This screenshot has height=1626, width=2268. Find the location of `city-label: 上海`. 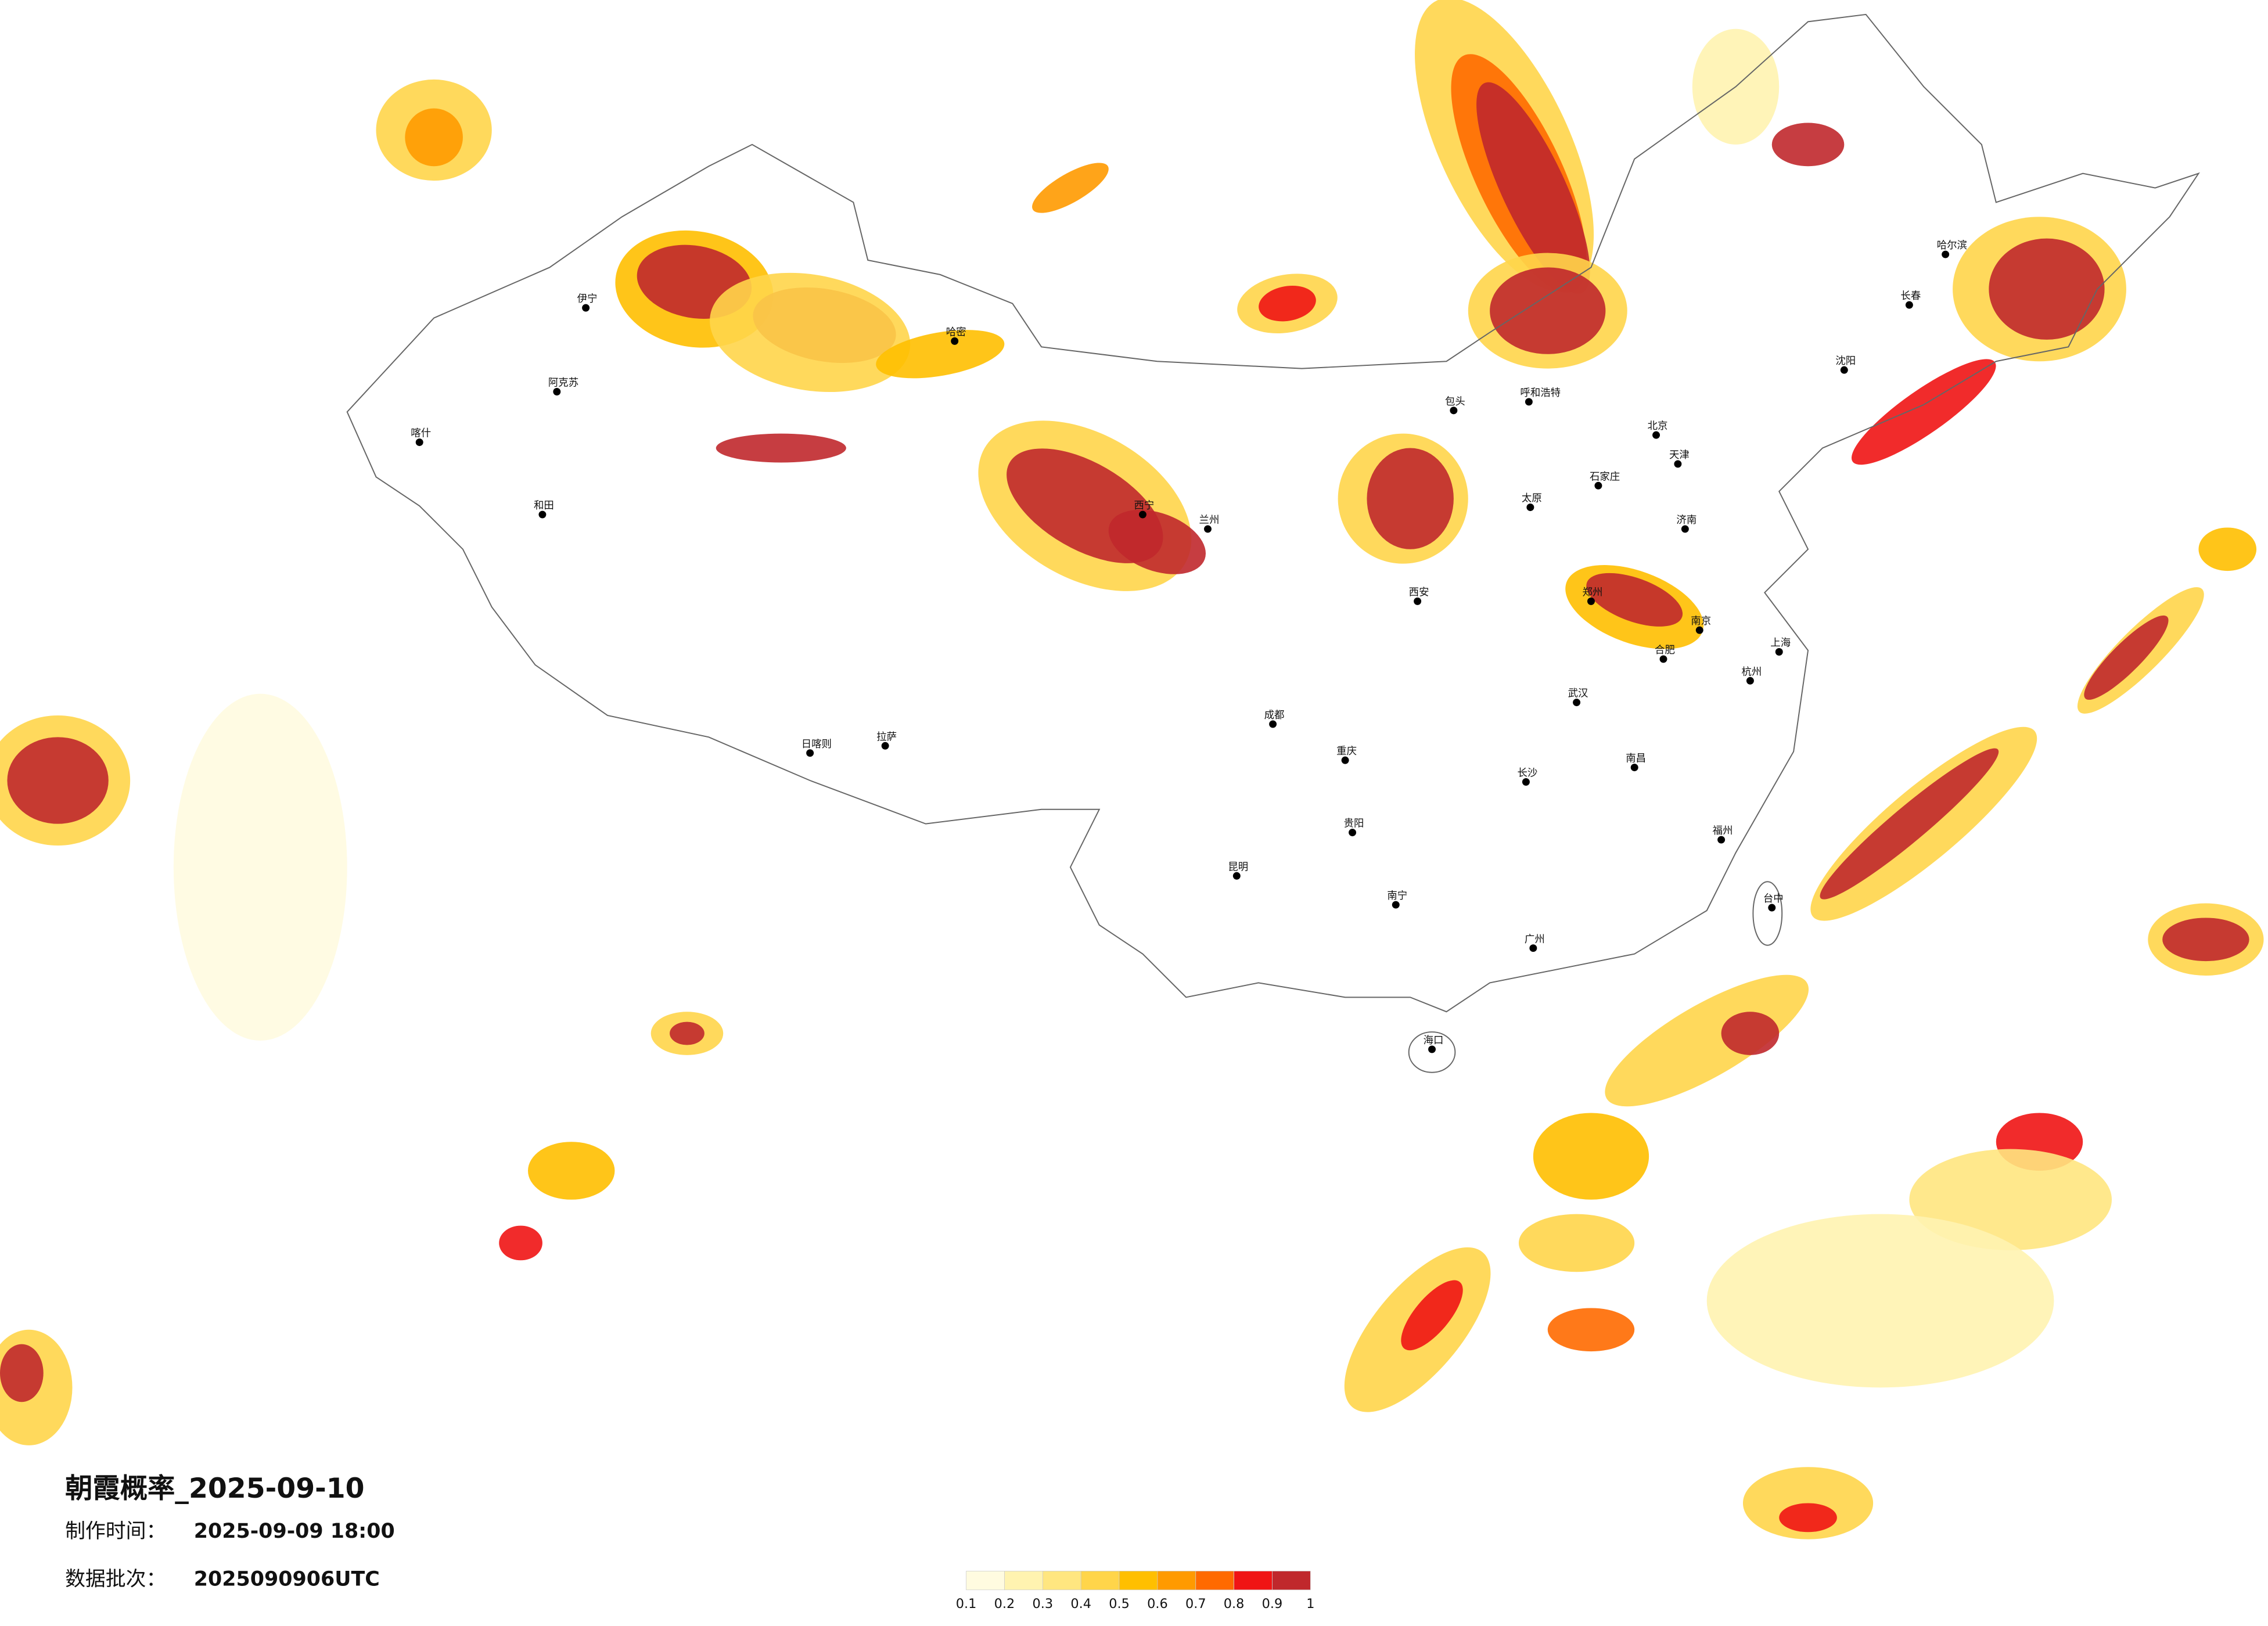

city-label: 上海 is located at coordinates (1780, 643).